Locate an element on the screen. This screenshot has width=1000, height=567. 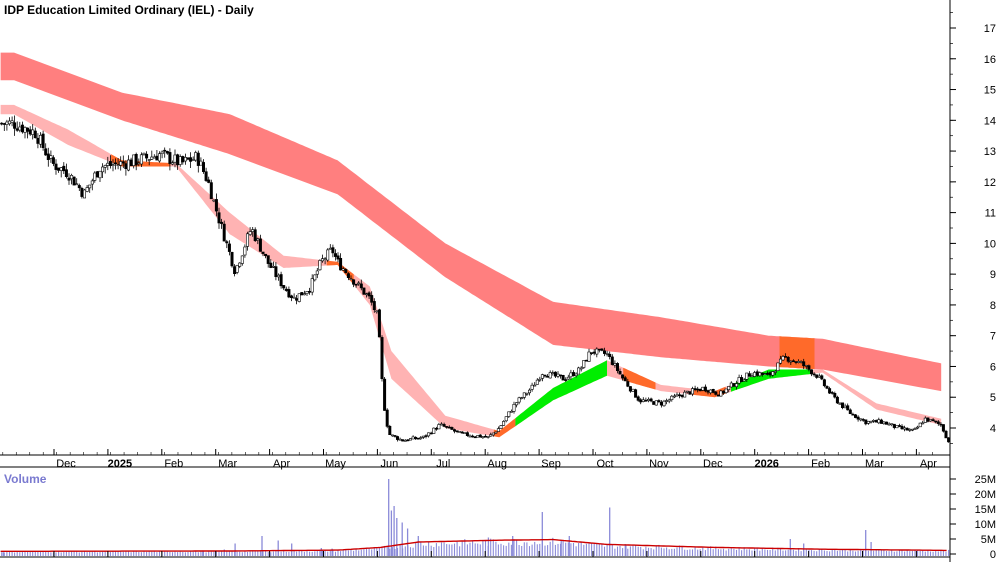
volume-y-tick-label-3: 15M is located at coordinates (985, 510).